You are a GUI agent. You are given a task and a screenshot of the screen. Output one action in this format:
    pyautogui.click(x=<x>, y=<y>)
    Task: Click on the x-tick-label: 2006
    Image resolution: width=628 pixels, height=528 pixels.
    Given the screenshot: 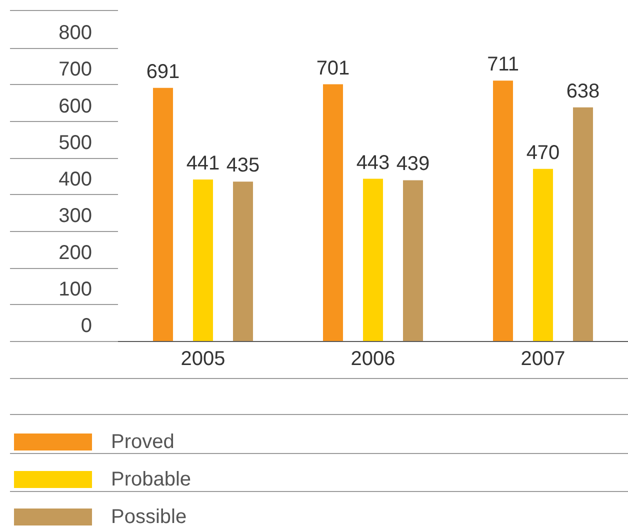 What is the action you would take?
    pyautogui.click(x=373, y=359)
    